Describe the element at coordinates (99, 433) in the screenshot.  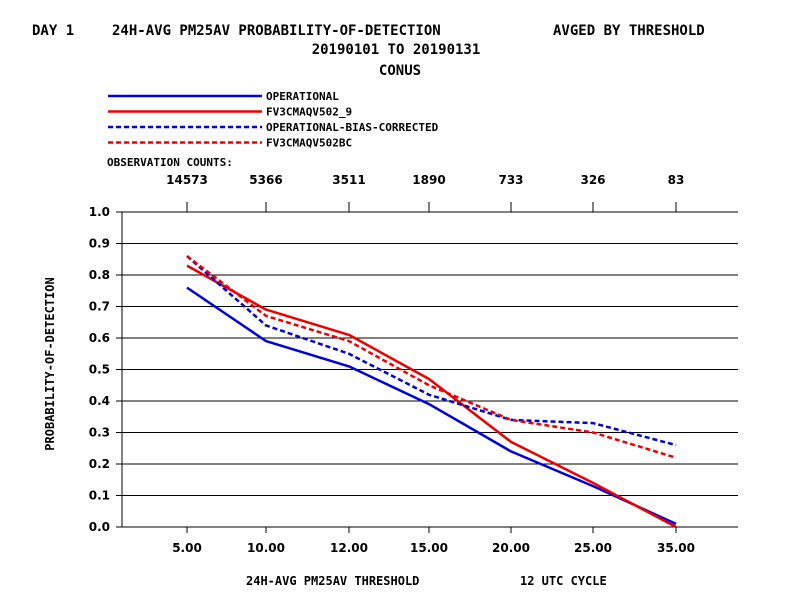
I see `y-tick-label: 0.3` at that location.